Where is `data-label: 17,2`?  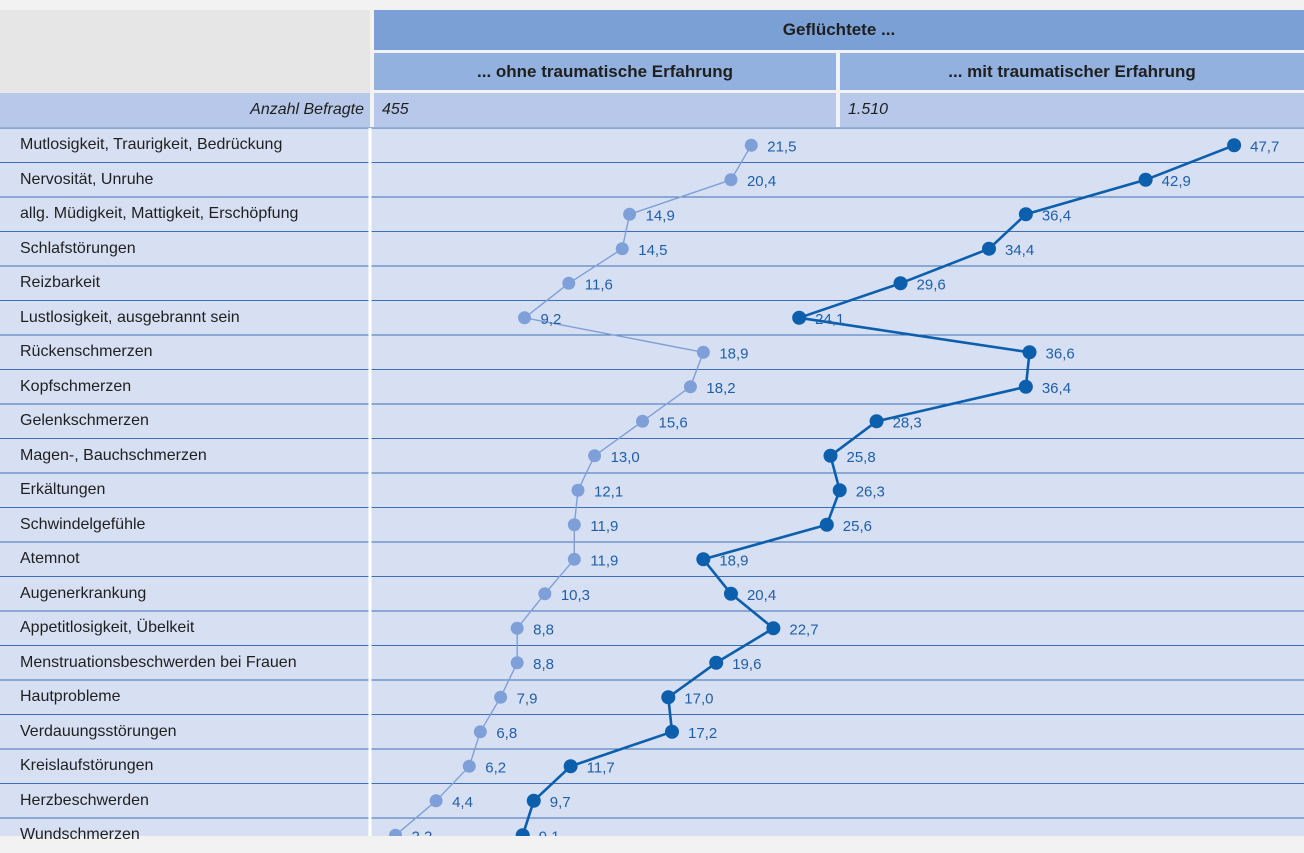
data-label: 17,2 is located at coordinates (702, 733).